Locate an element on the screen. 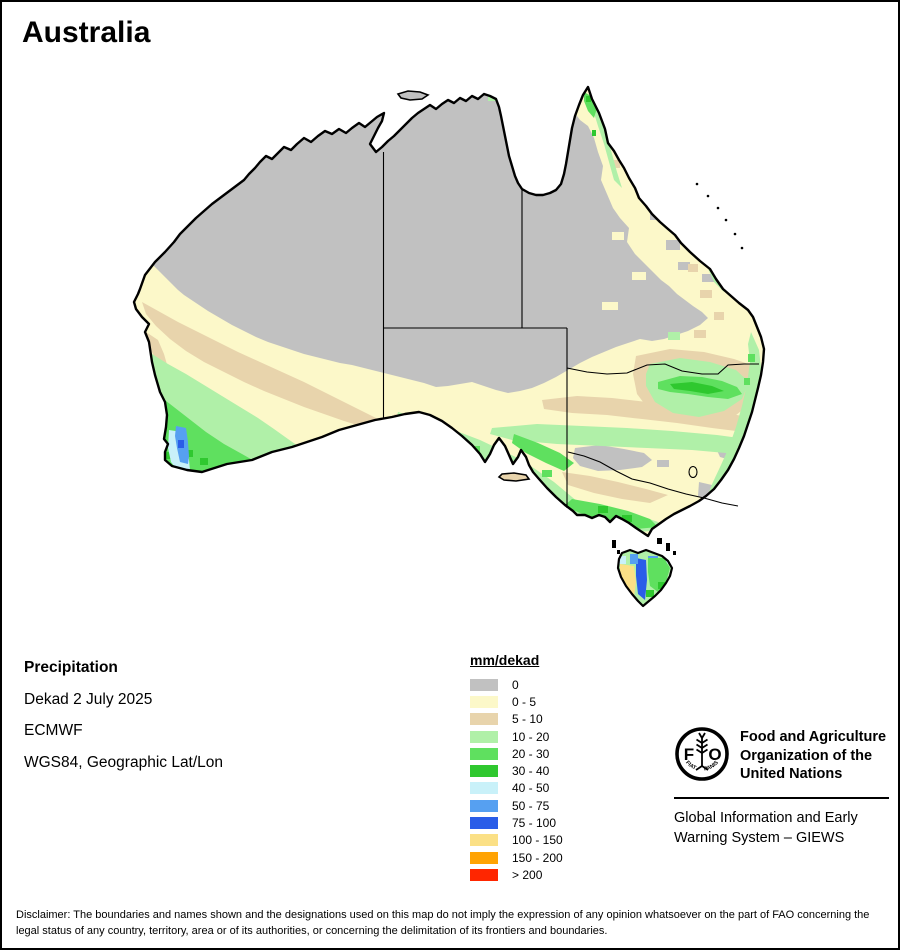 This screenshot has width=900, height=950. info-dekad: Dekad 2 July 2025 is located at coordinates (88, 699).